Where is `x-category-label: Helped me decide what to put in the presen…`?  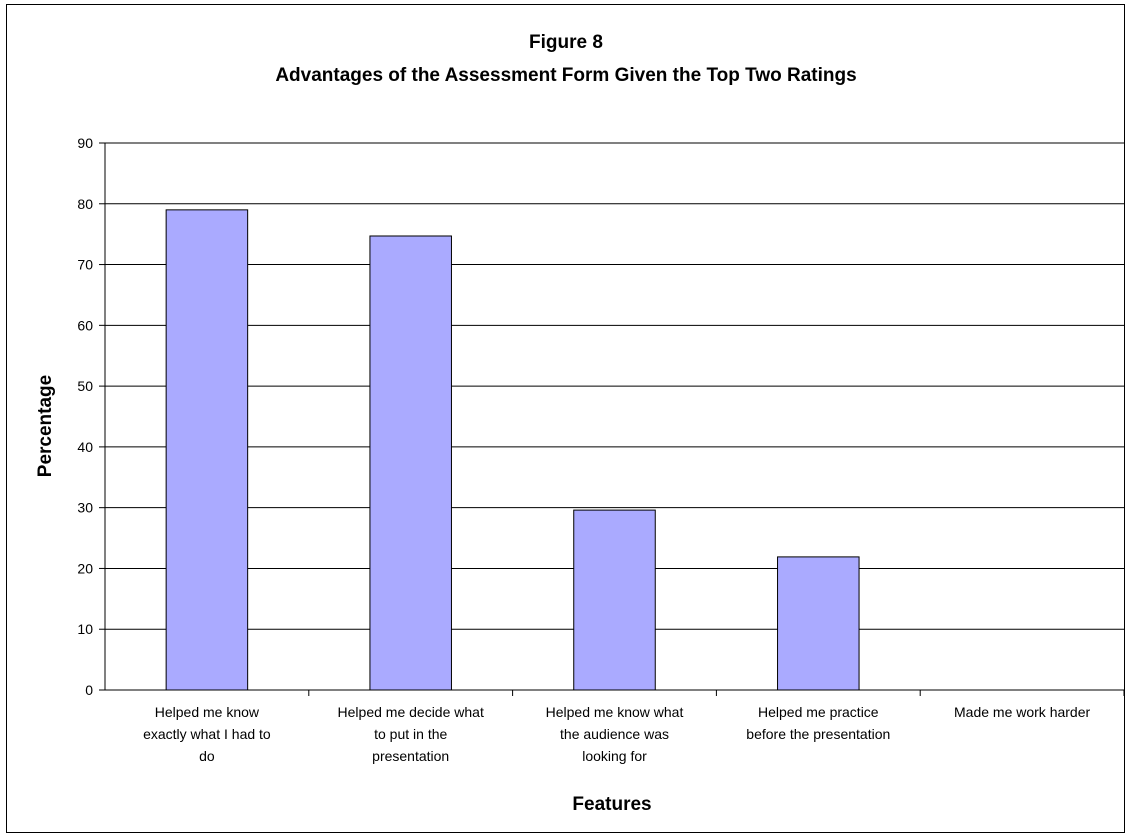 x-category-label: Helped me decide what to put in the presen… is located at coordinates (411, 734).